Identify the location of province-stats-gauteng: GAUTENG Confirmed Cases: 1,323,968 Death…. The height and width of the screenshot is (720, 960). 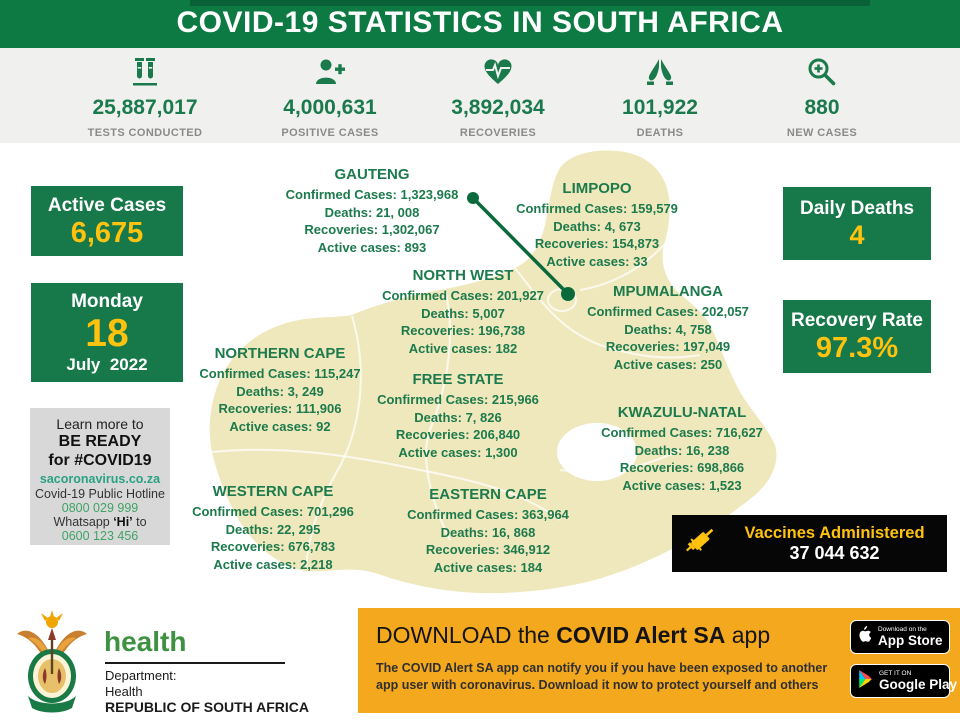
(372, 211).